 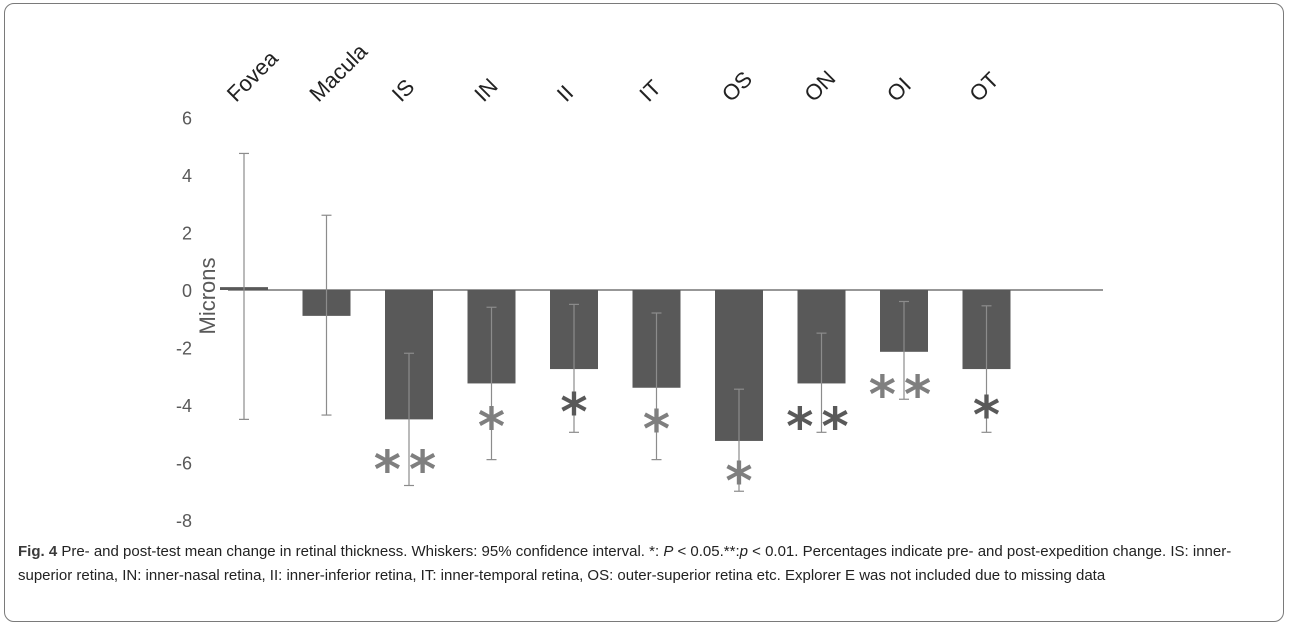 I want to click on x-tick-label: IT, so click(x=650, y=91).